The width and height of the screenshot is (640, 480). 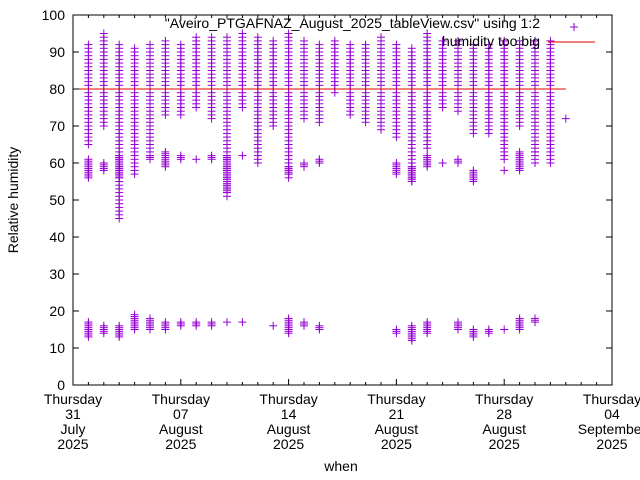 I want to click on y-tick-label: 40, so click(x=57, y=237).